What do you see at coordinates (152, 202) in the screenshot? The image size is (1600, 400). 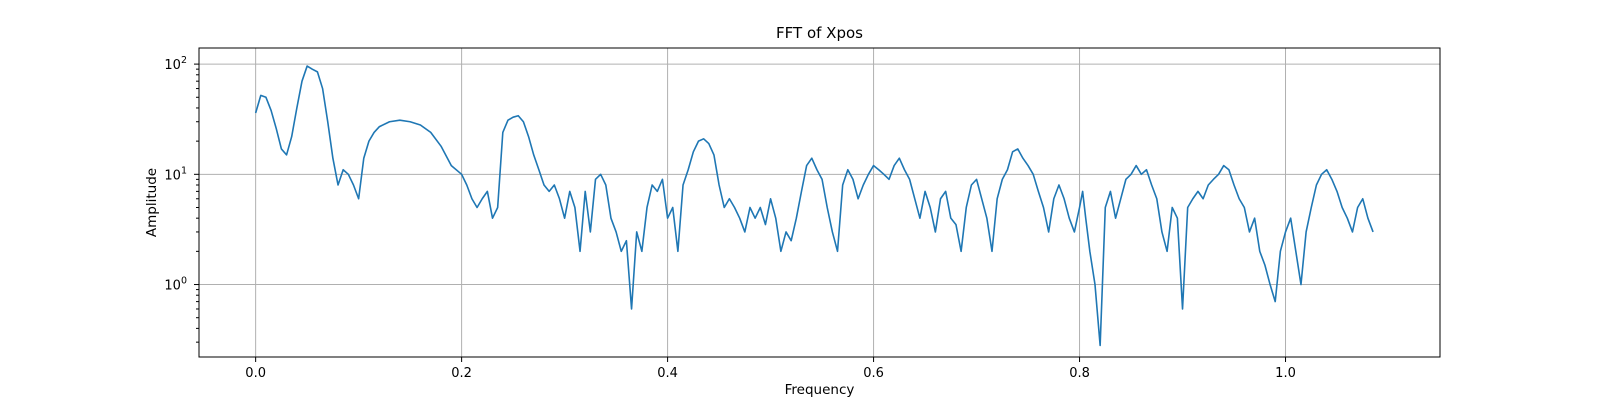 I see `y-axis-label: Amplitude` at bounding box center [152, 202].